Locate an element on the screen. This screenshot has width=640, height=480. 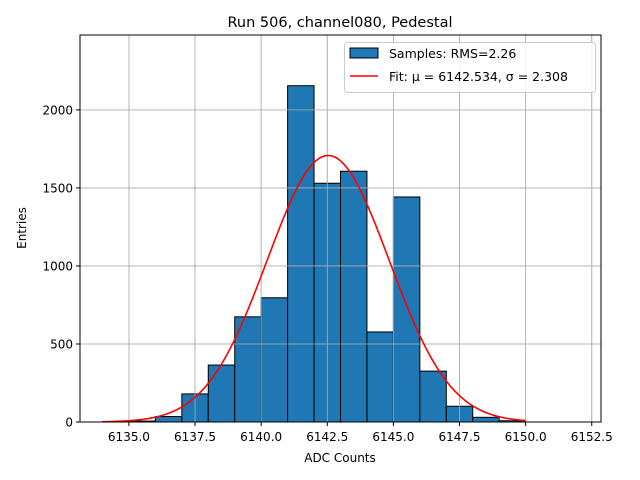
y-axis-ticks: 0 500 1000 1500 2000 is located at coordinates (61, 266).